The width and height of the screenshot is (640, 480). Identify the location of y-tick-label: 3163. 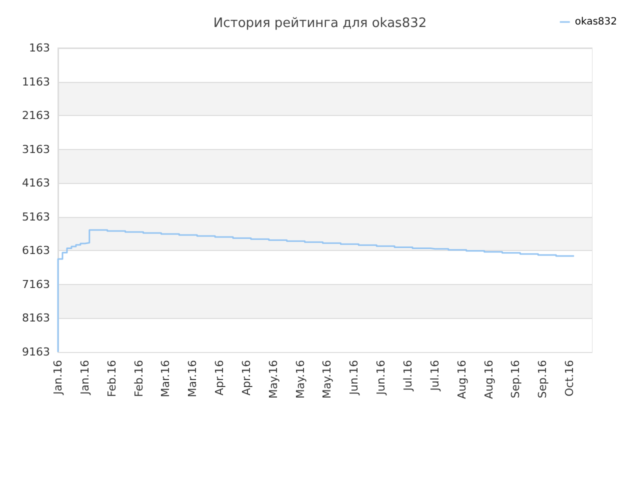
(36, 149).